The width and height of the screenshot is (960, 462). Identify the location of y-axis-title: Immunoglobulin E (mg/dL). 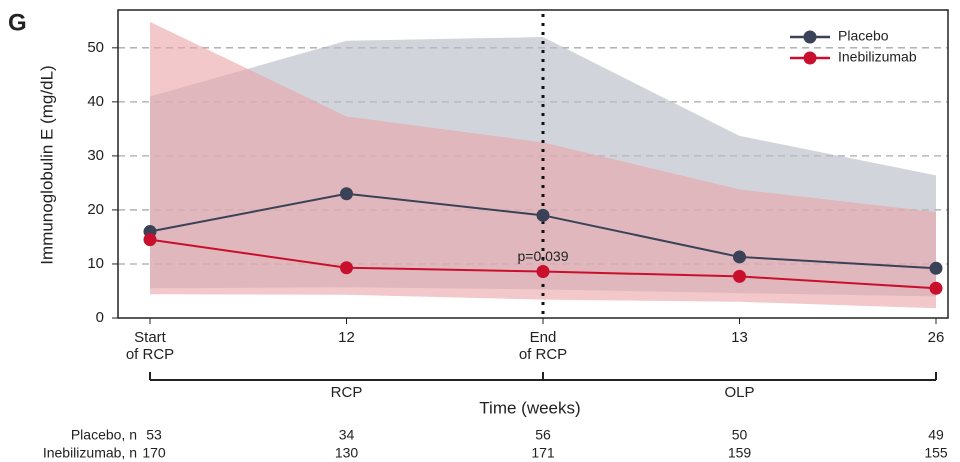
(46, 164).